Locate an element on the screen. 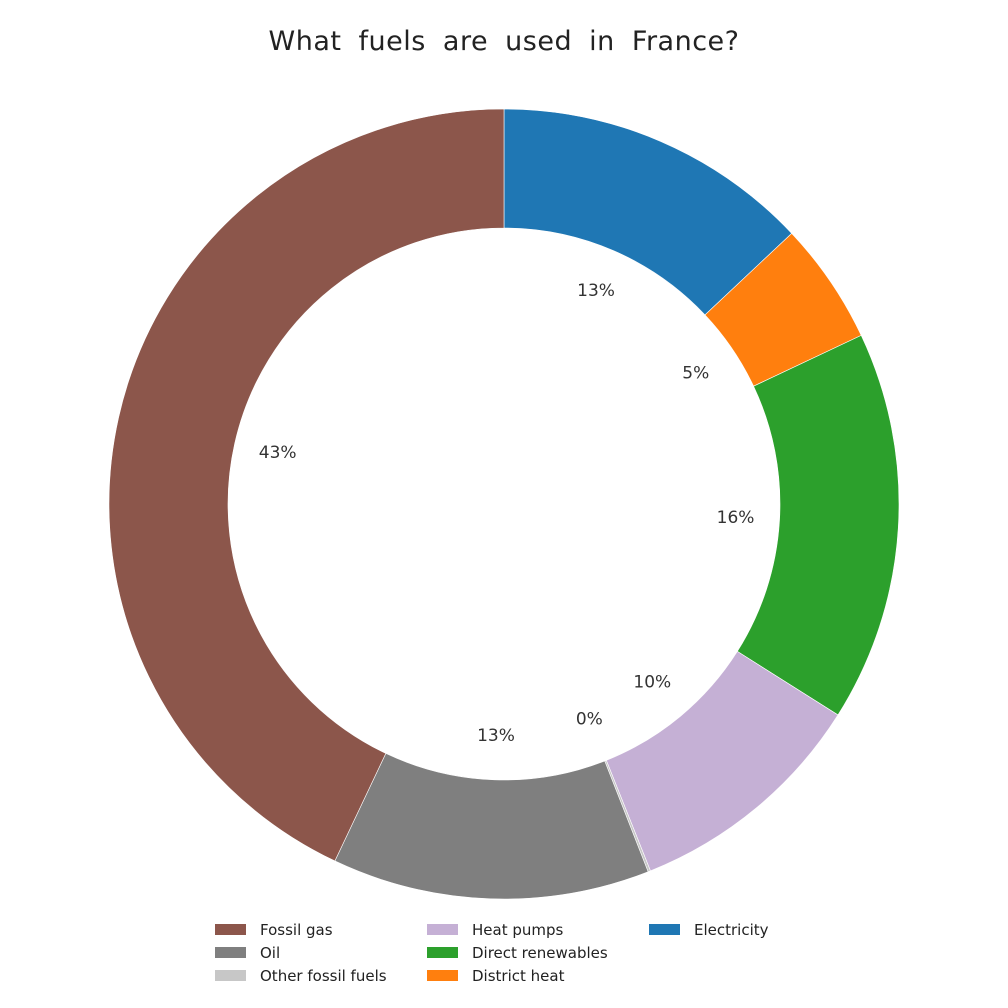 This screenshot has height=1008, width=1008. slice-label-direct-renewables: 16% is located at coordinates (736, 518).